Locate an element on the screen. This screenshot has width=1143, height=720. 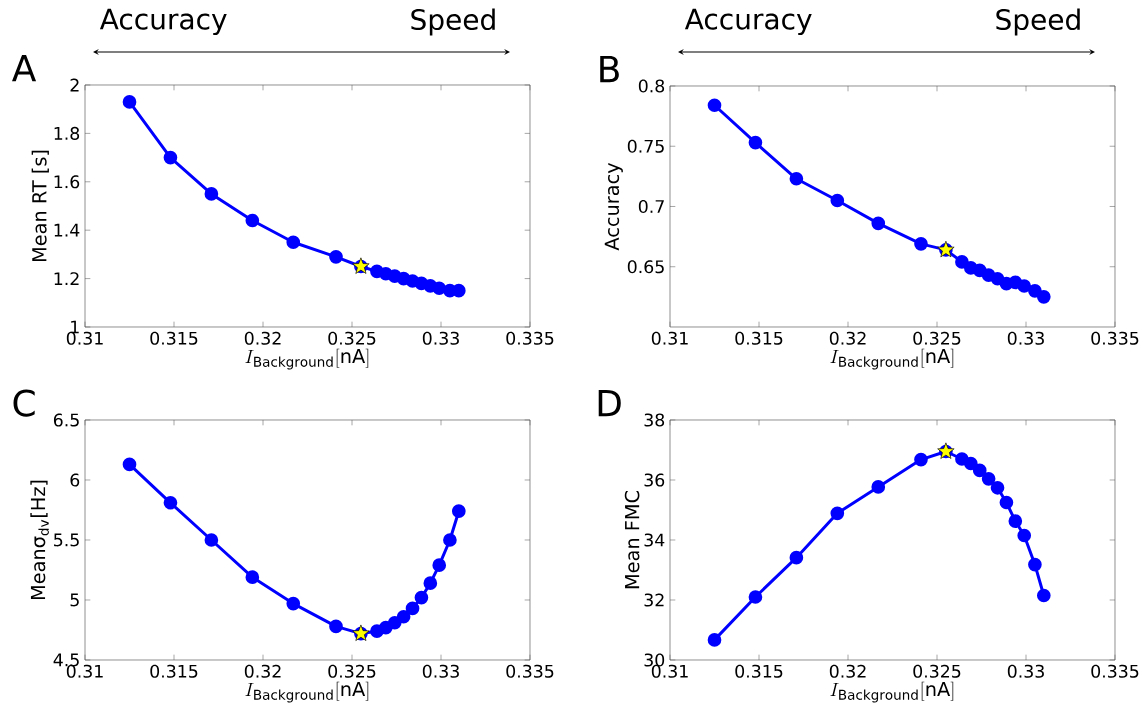
y-tick-label: 0.7 is located at coordinates (651, 206).